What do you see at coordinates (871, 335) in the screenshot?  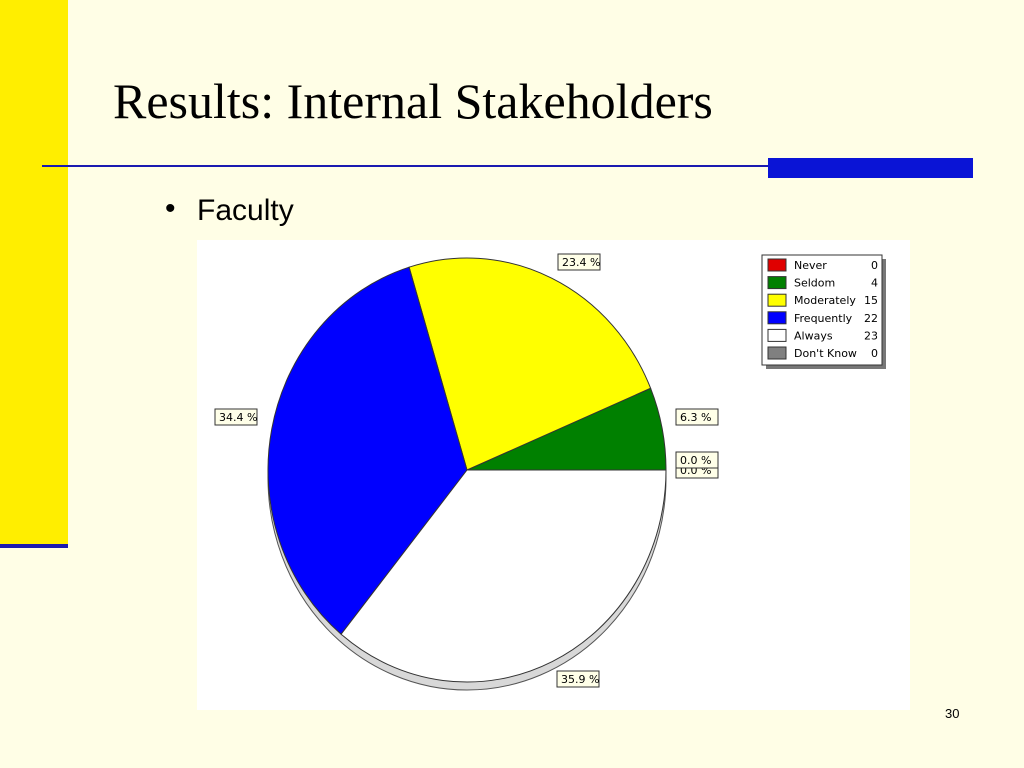 I see `legend-count: 23` at bounding box center [871, 335].